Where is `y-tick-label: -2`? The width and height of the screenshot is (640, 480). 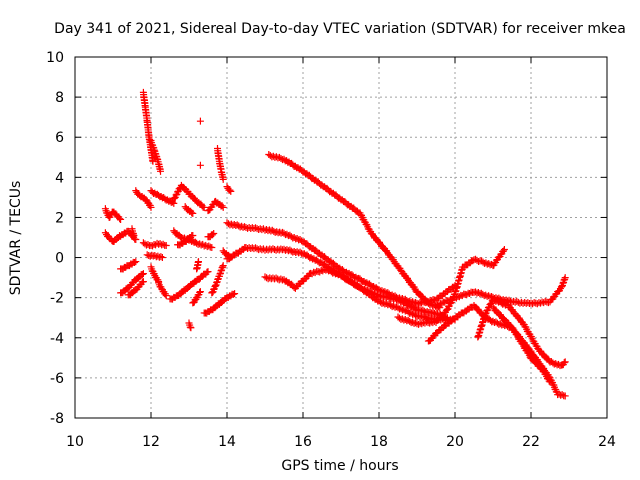 y-tick-label: -2 is located at coordinates (57, 299).